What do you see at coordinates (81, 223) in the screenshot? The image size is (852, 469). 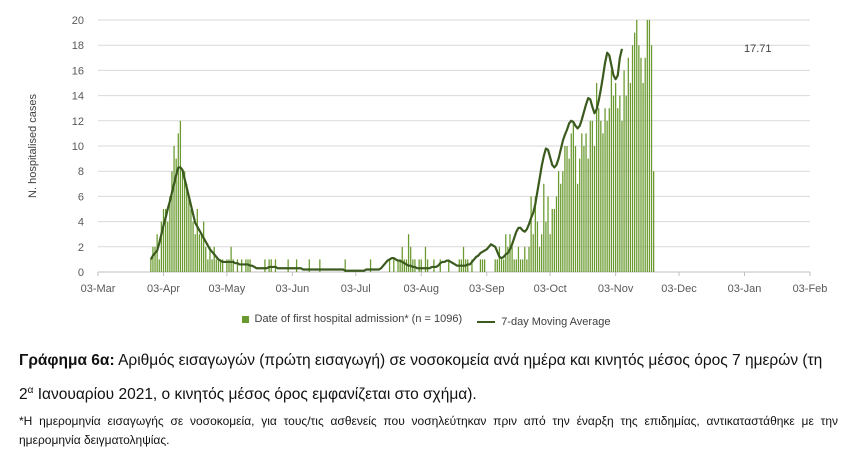 I see `y-tick-label: 4` at bounding box center [81, 223].